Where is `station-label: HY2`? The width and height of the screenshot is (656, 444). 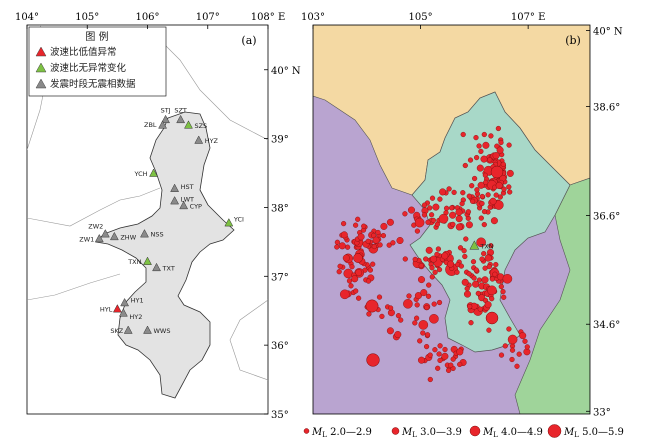
station-label: HY2 is located at coordinates (135, 317).